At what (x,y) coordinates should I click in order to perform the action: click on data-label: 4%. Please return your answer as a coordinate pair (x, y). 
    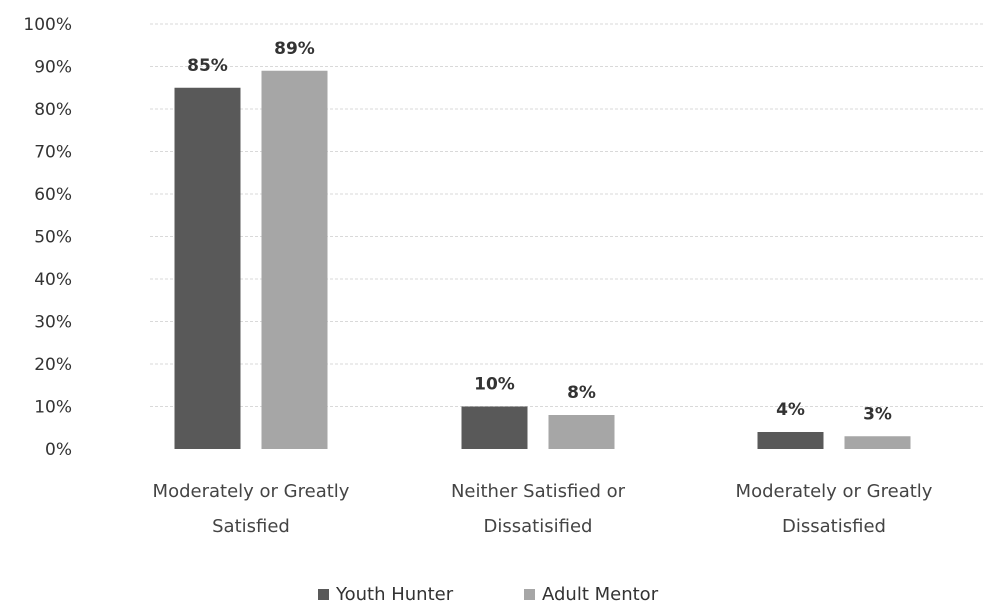
    Looking at the image, I should click on (790, 410).